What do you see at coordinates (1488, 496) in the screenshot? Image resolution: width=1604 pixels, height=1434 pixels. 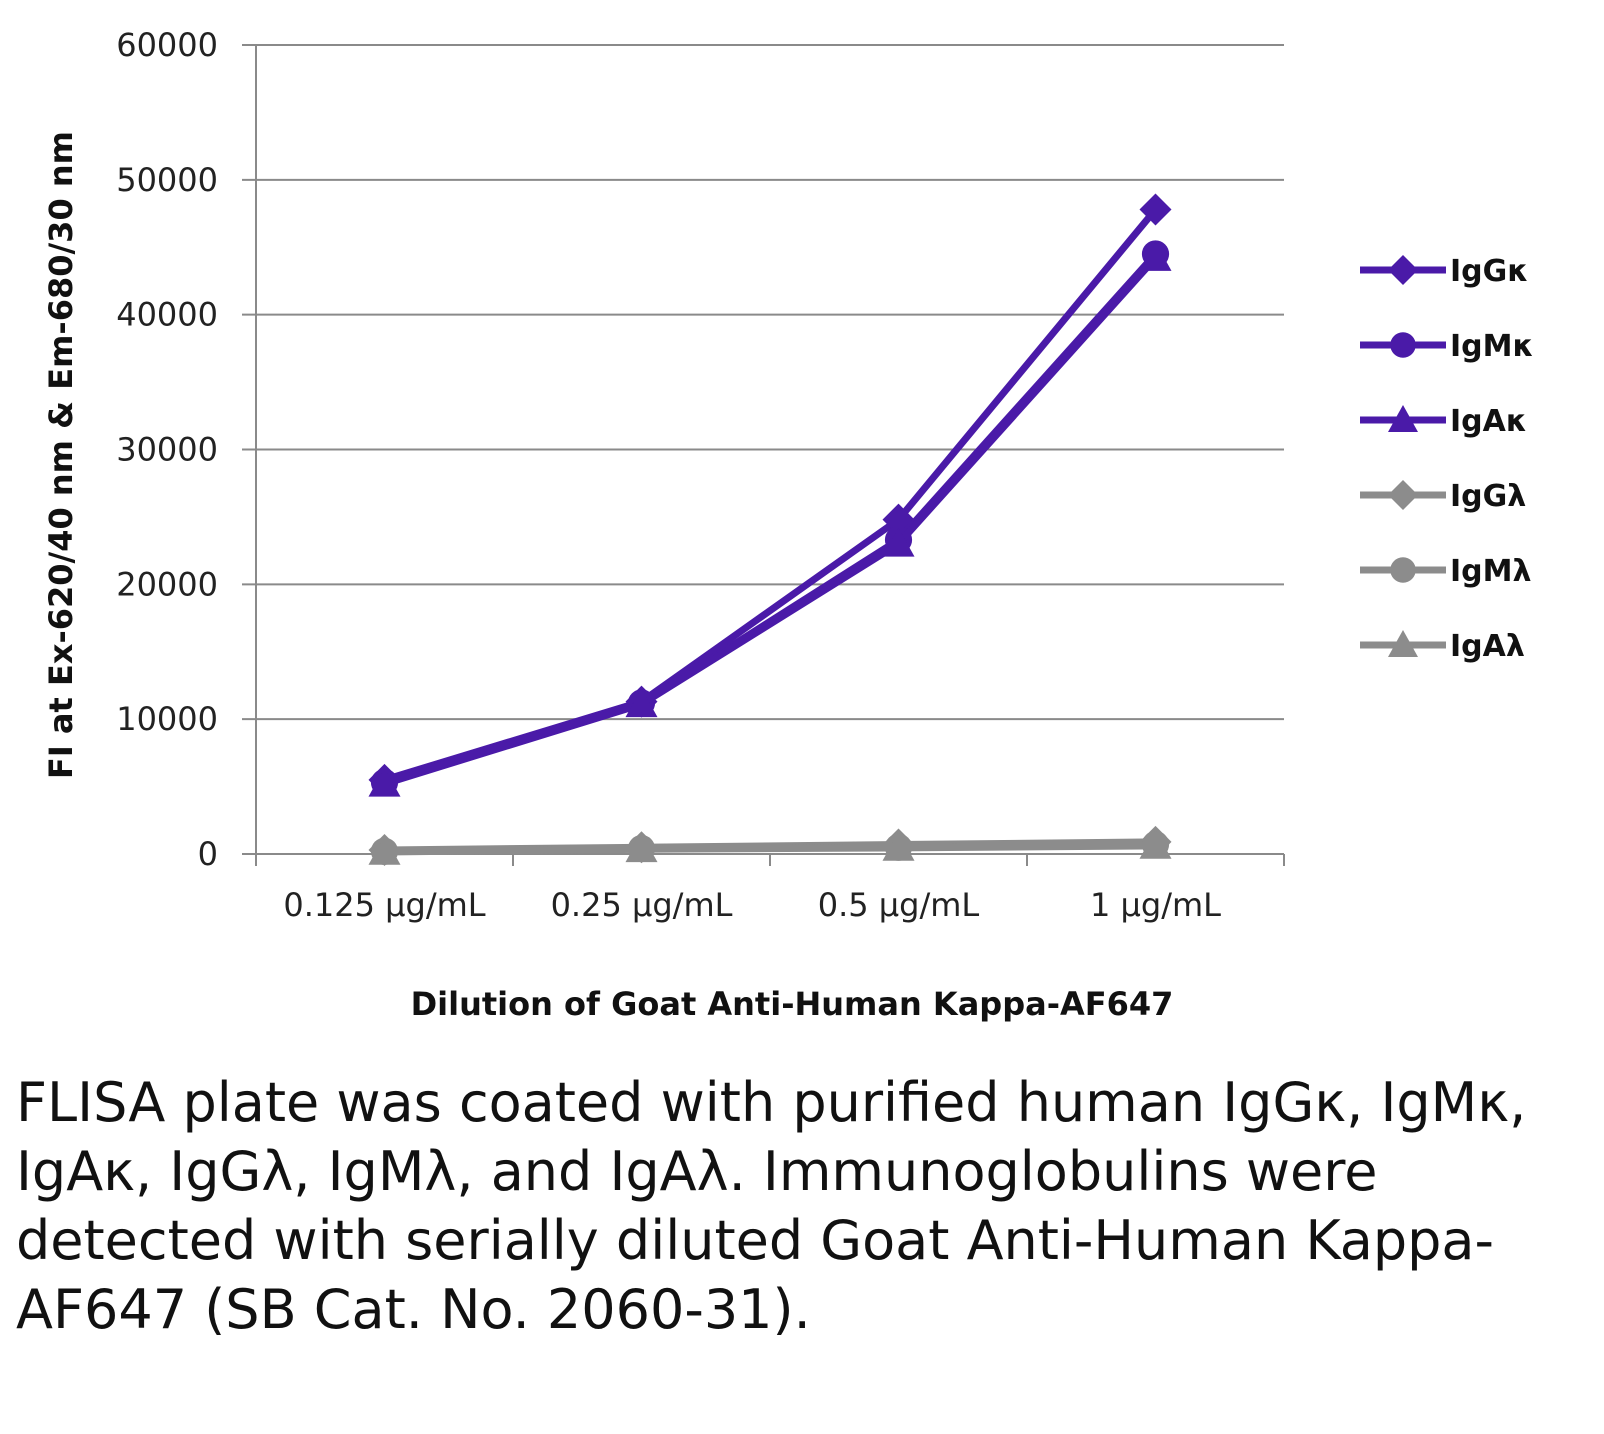 I see `legend-label: IgGλ` at bounding box center [1488, 496].